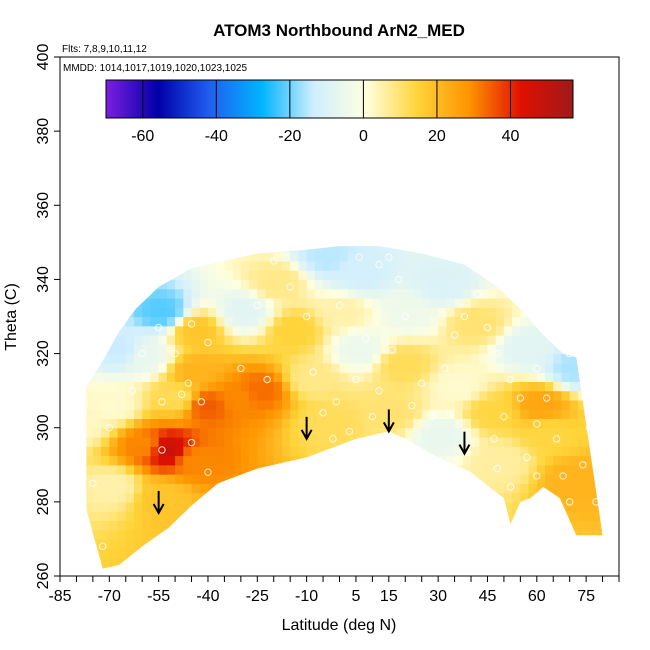 The image size is (650, 650). I want to click on colorbar-tick-label: -40, so click(216, 136).